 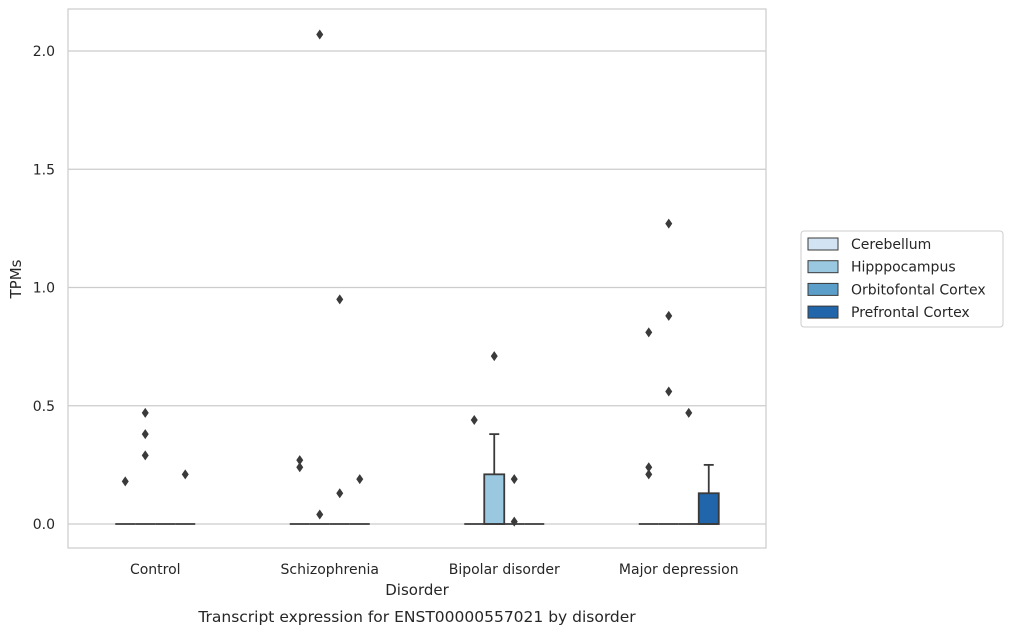 What do you see at coordinates (891, 245) in the screenshot?
I see `legend-label: Cerebellum` at bounding box center [891, 245].